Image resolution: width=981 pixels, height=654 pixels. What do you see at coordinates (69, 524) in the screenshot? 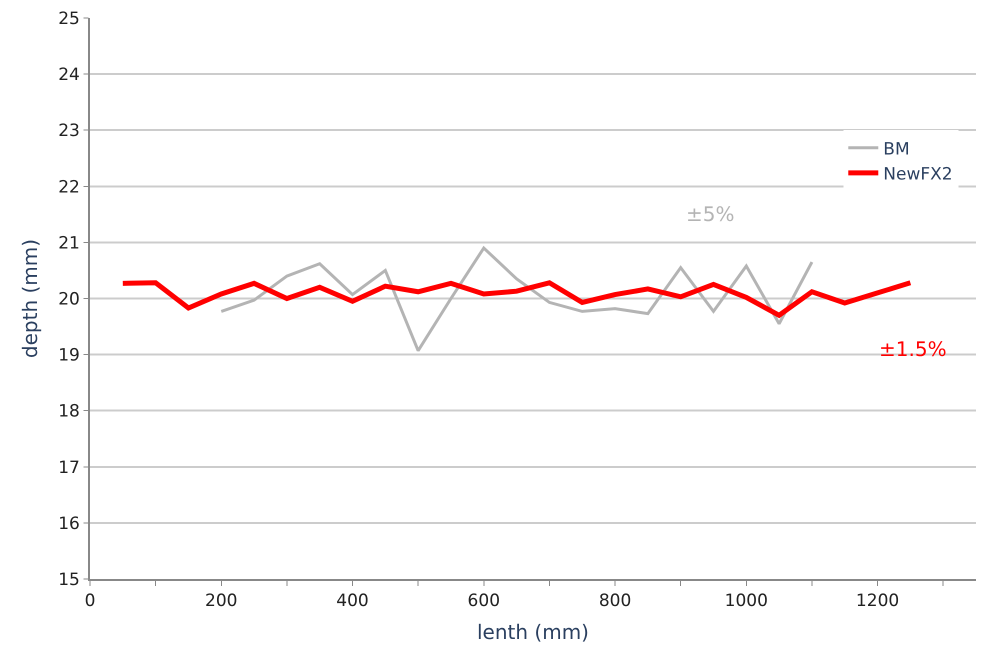
I see `y-tick-label: 16` at bounding box center [69, 524].